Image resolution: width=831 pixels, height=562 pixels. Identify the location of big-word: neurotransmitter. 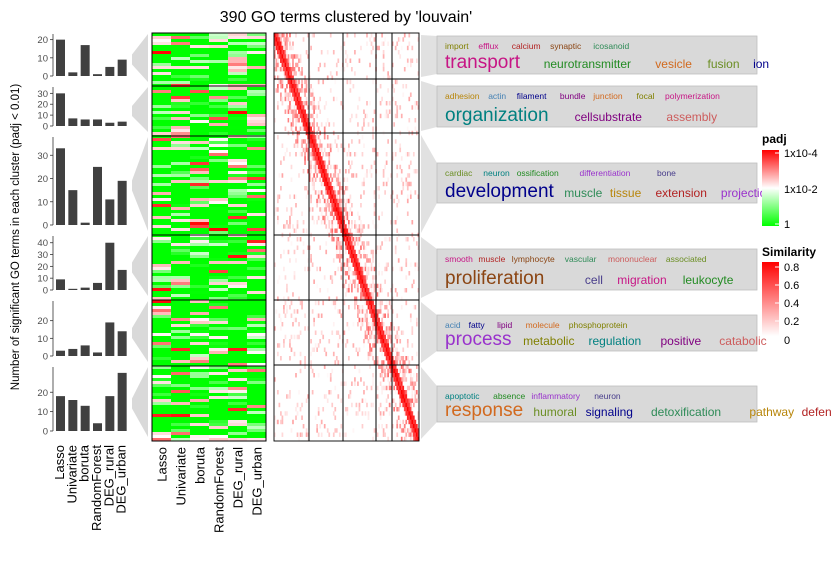
(587, 64).